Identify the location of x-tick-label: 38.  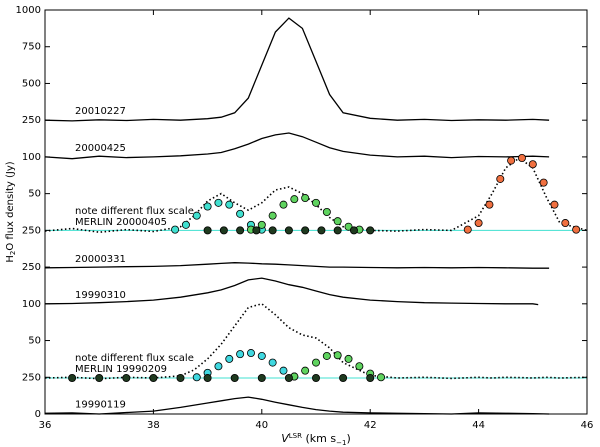
(153, 425).